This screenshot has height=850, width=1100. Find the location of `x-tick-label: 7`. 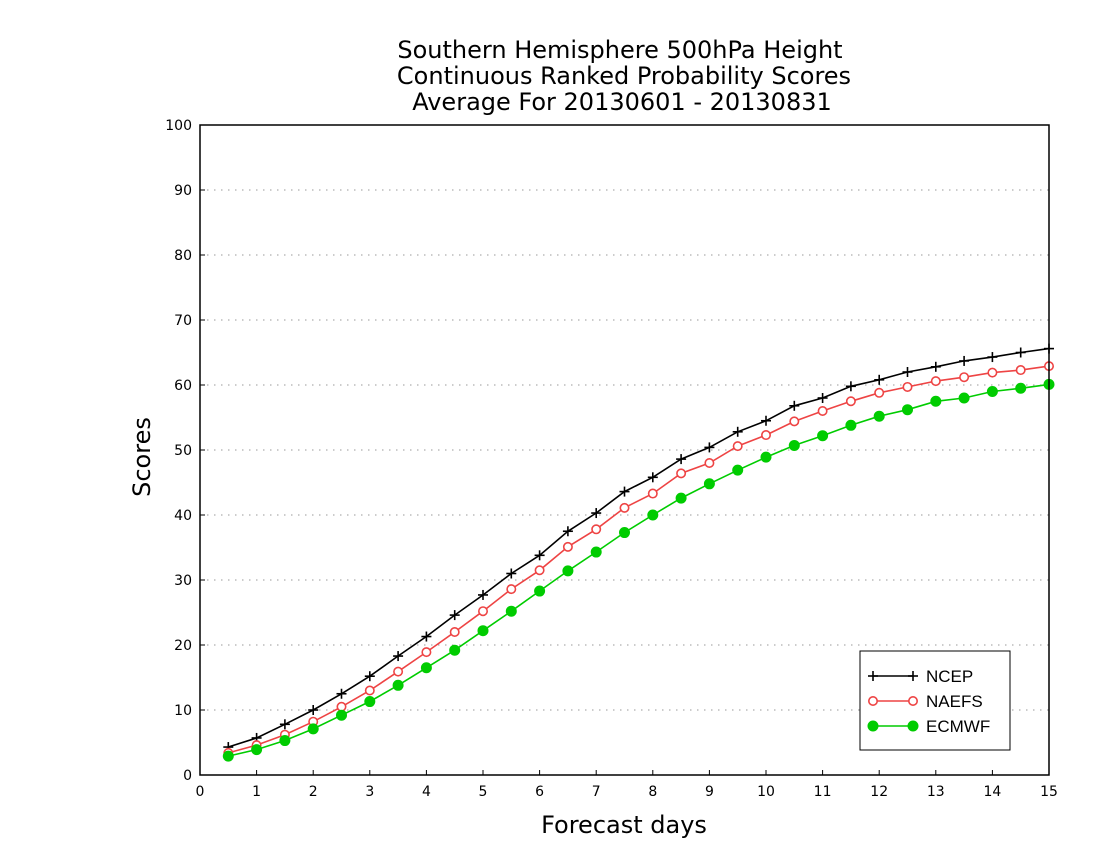

x-tick-label: 7 is located at coordinates (596, 792).